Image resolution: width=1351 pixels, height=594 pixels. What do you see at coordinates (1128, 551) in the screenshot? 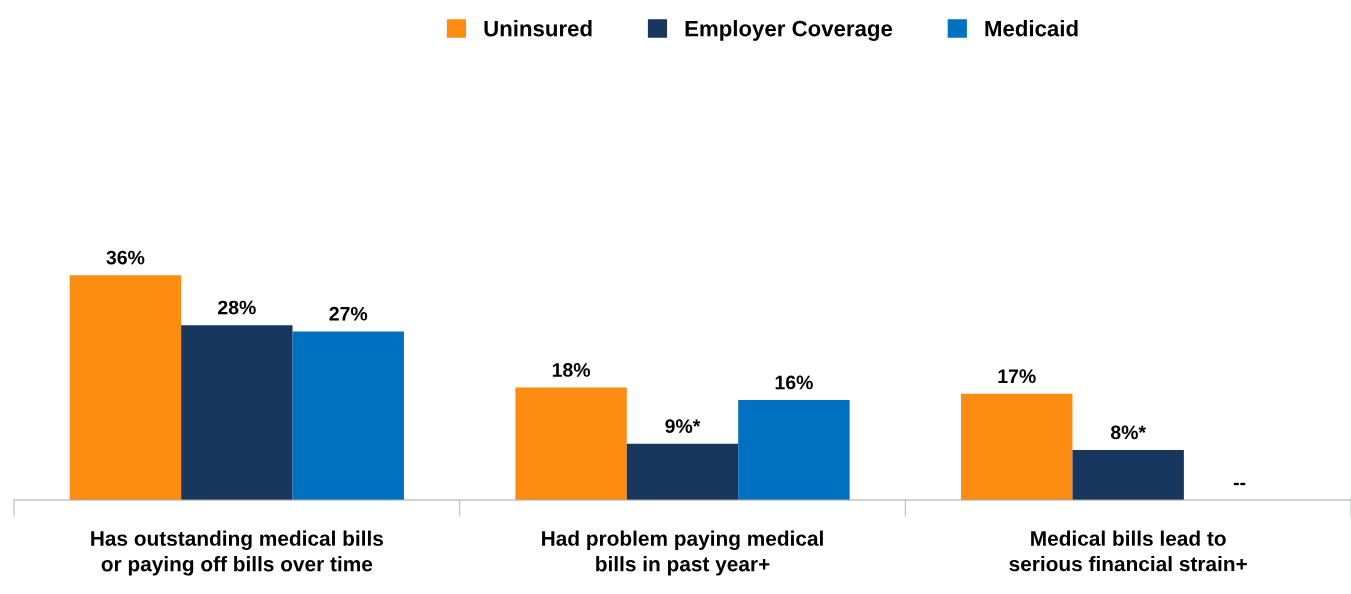
I see `x-tick-label: Medical bills lead to serious financial strain+` at bounding box center [1128, 551].